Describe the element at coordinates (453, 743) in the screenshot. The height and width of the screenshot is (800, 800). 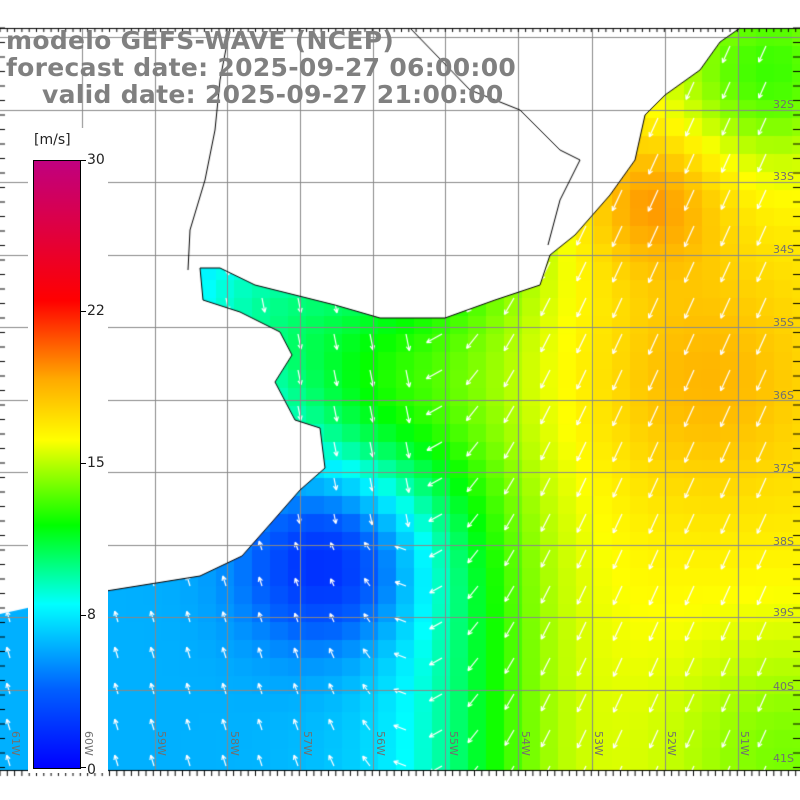
I see `lon-label: 55W` at that location.